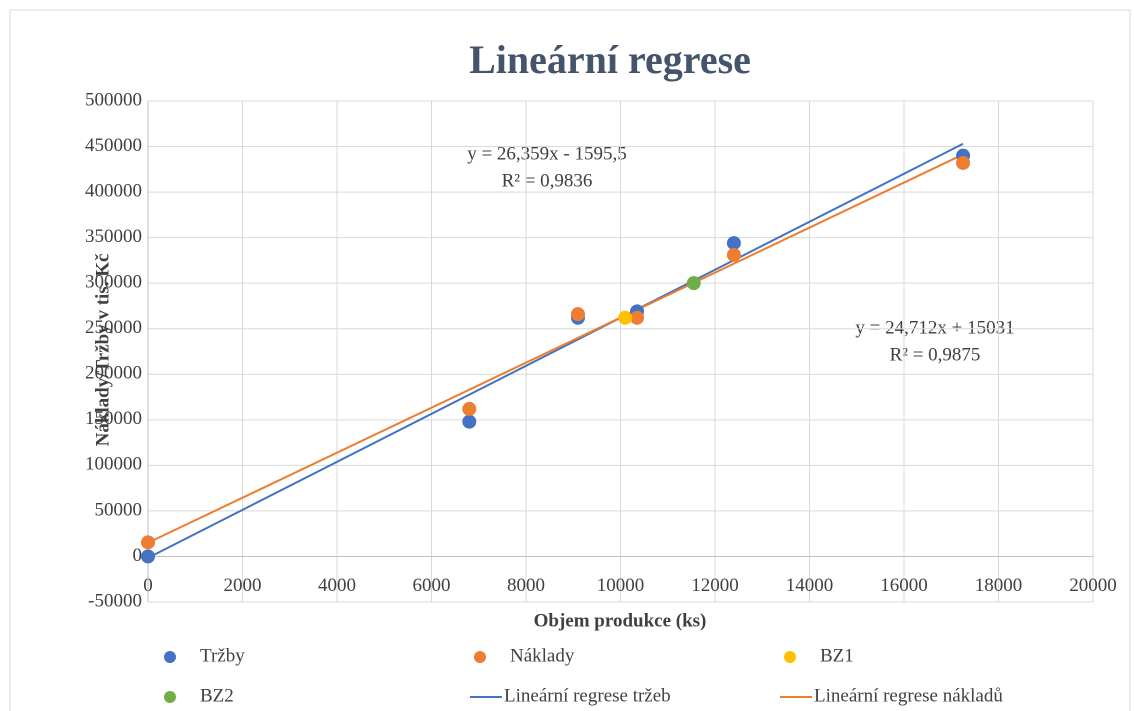 Image resolution: width=1134 pixels, height=711 pixels. I want to click on y-tick-label: 350000, so click(113, 236).